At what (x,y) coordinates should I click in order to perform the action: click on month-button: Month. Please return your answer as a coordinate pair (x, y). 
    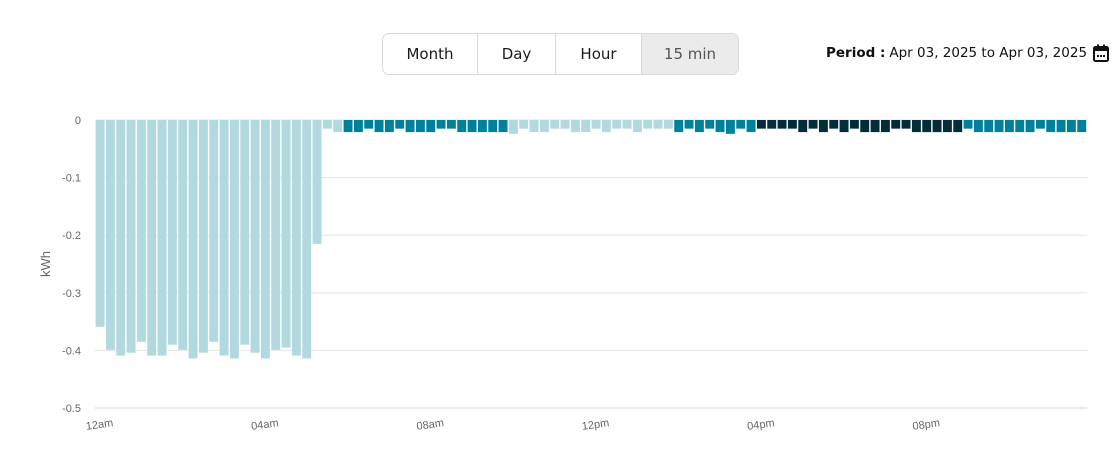
    Looking at the image, I should click on (430, 54).